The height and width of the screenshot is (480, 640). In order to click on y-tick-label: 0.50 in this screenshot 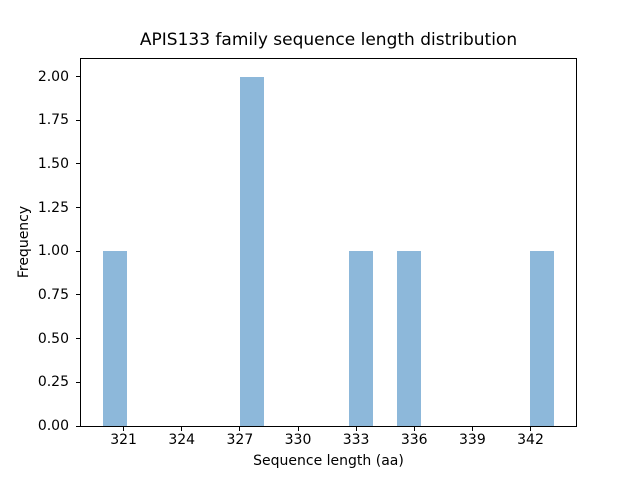, I will do `click(53, 338)`.